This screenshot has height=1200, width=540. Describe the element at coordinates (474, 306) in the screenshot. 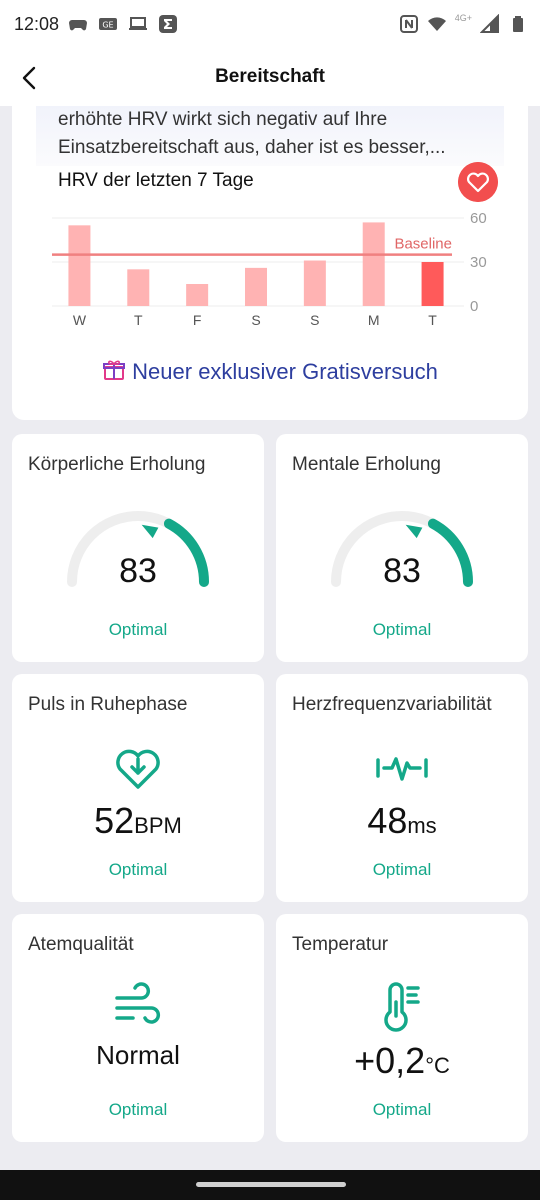

I see `y-tick-label: 0` at that location.